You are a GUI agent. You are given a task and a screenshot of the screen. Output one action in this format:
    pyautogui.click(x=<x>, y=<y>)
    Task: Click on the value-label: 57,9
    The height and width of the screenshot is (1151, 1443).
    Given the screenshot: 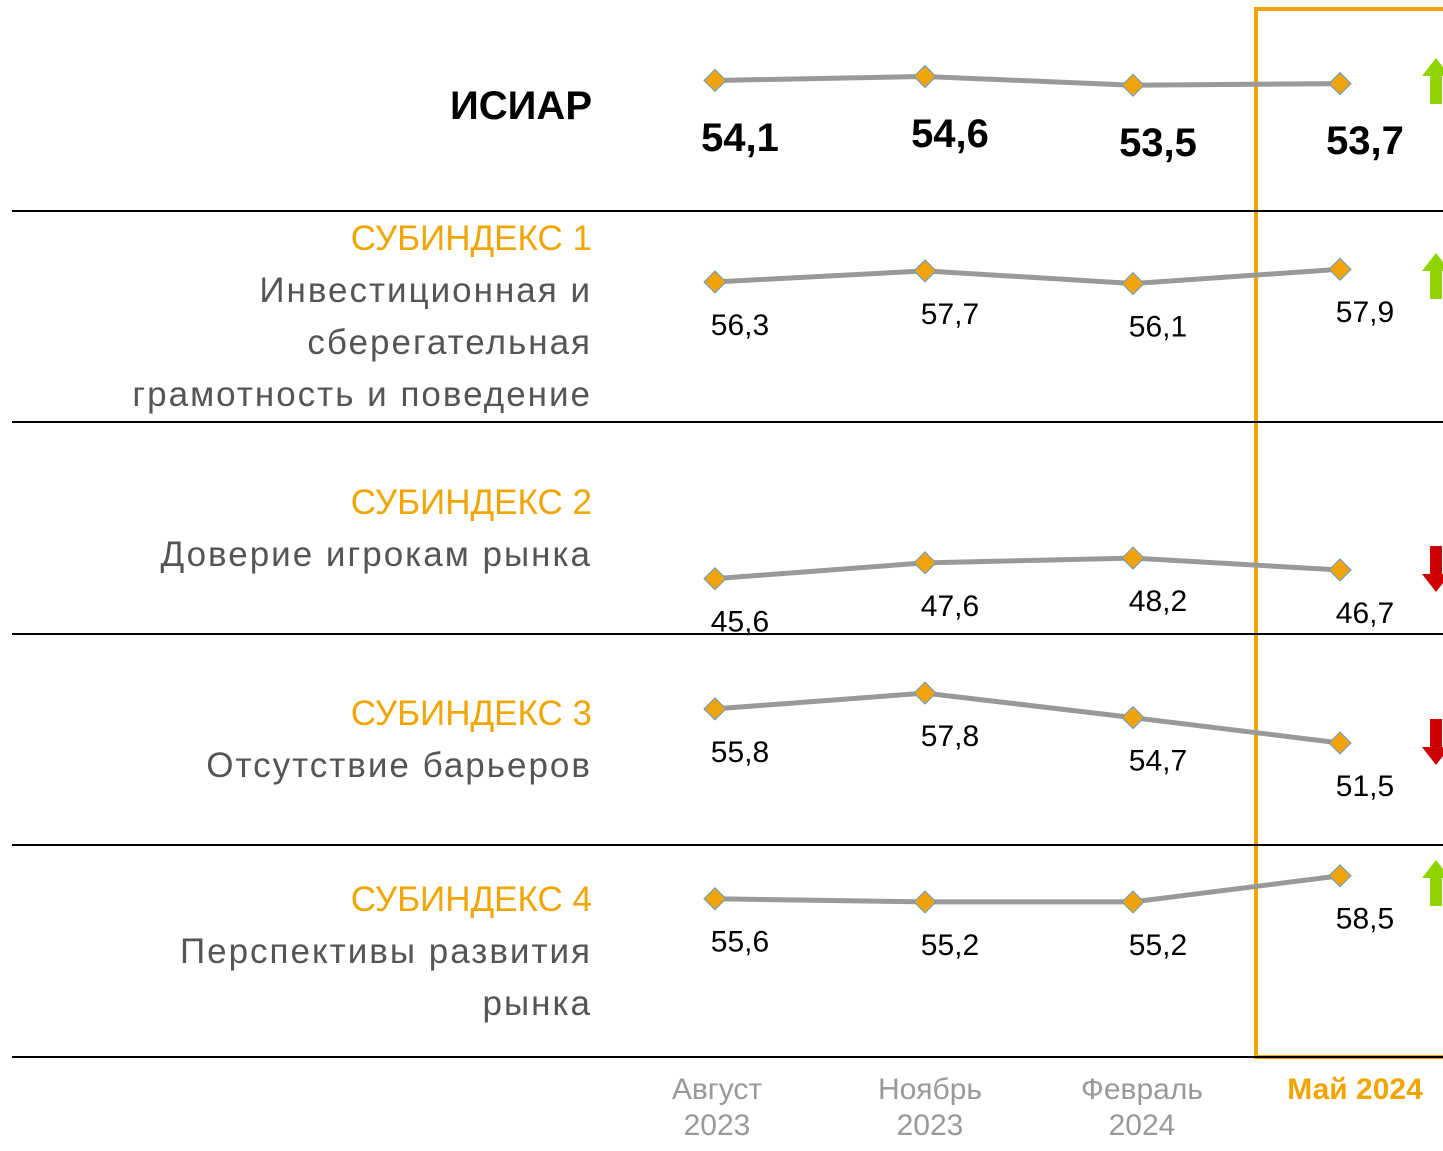 What is the action you would take?
    pyautogui.click(x=1365, y=312)
    